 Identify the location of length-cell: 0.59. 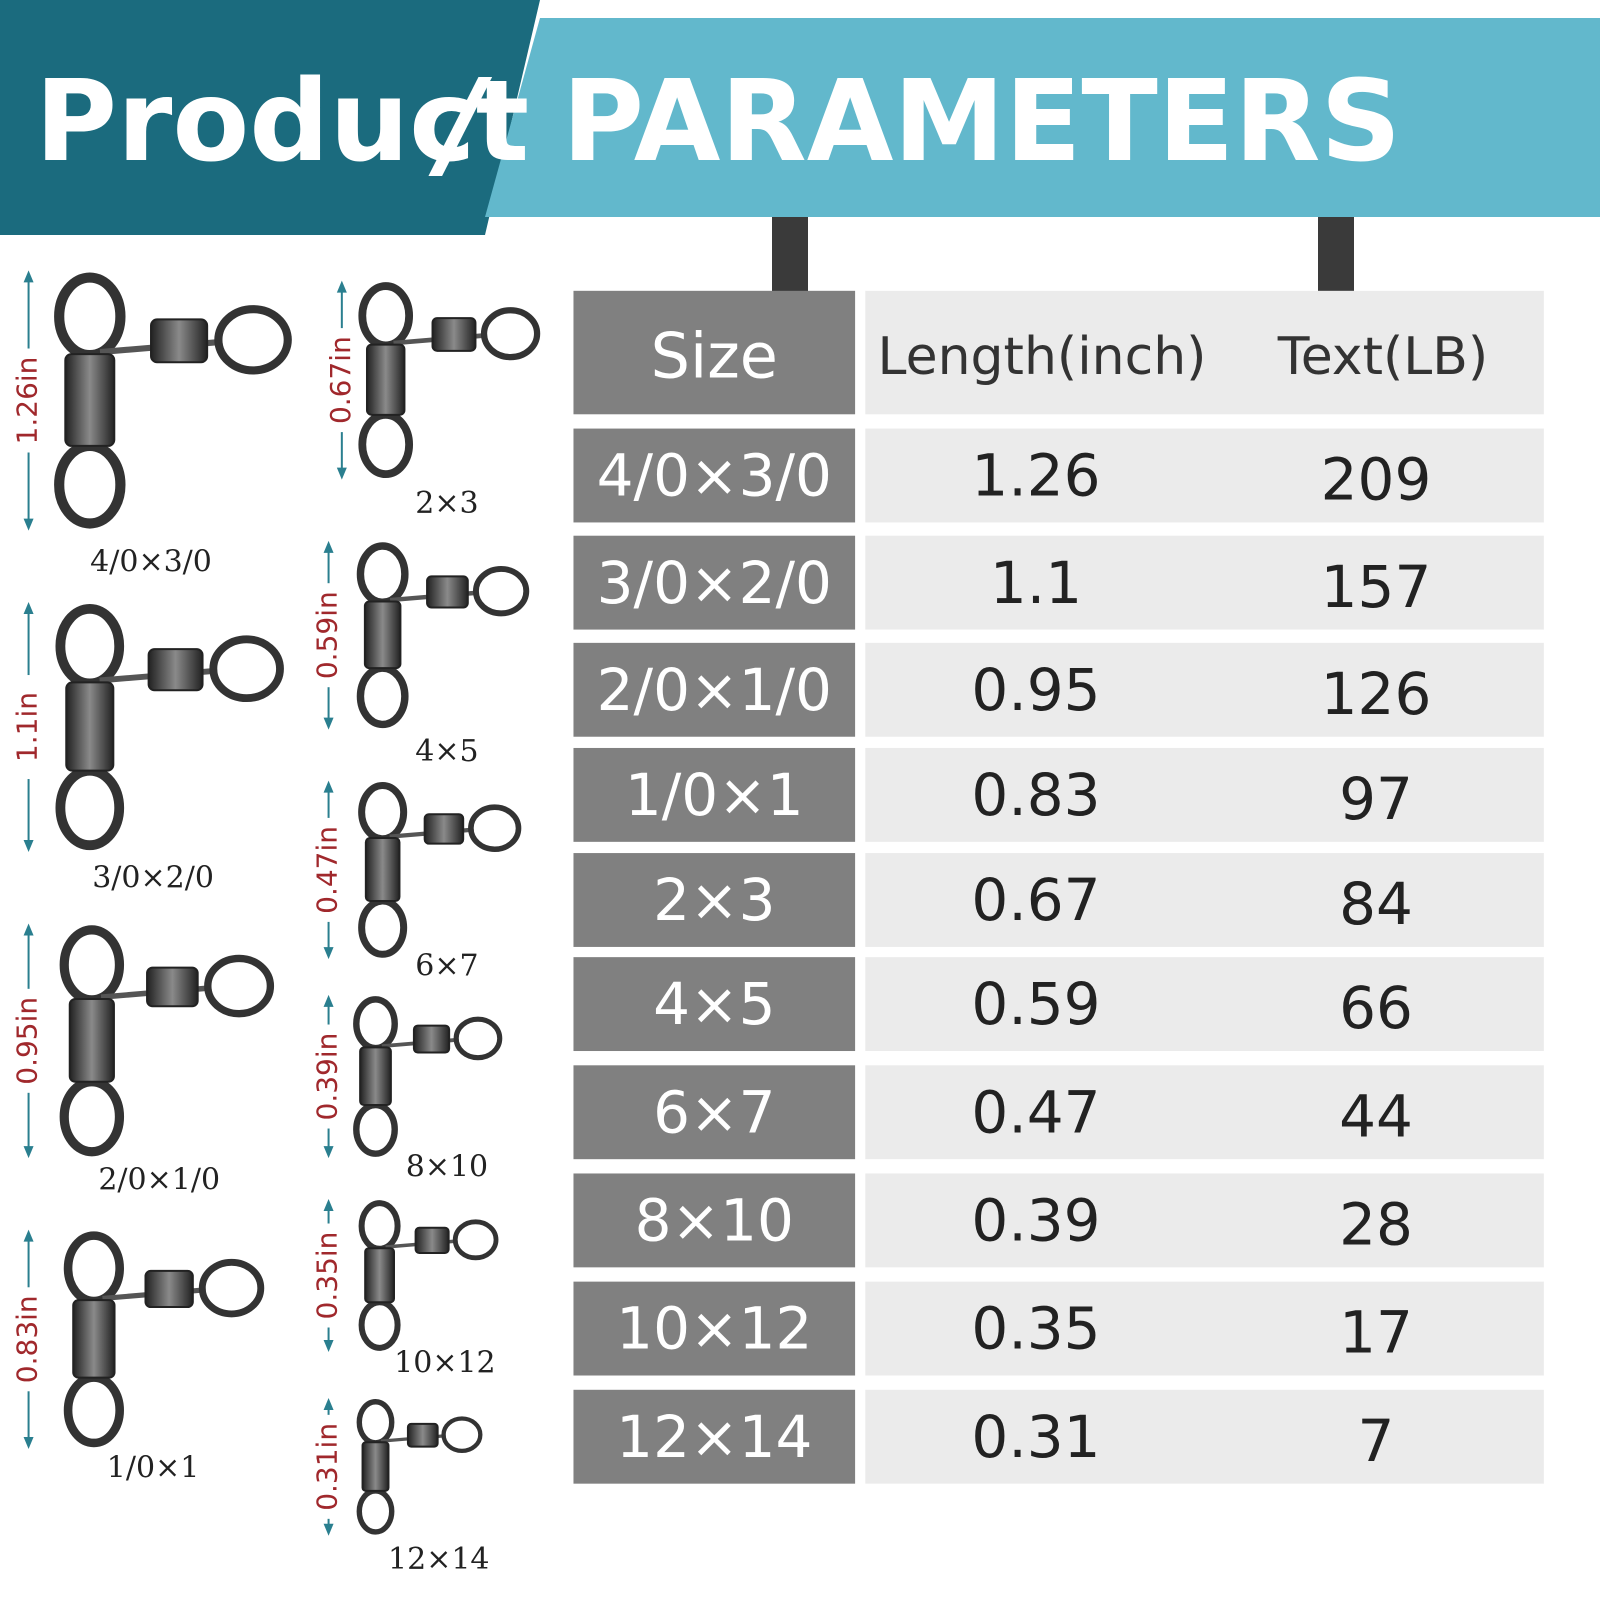
(1035, 1004).